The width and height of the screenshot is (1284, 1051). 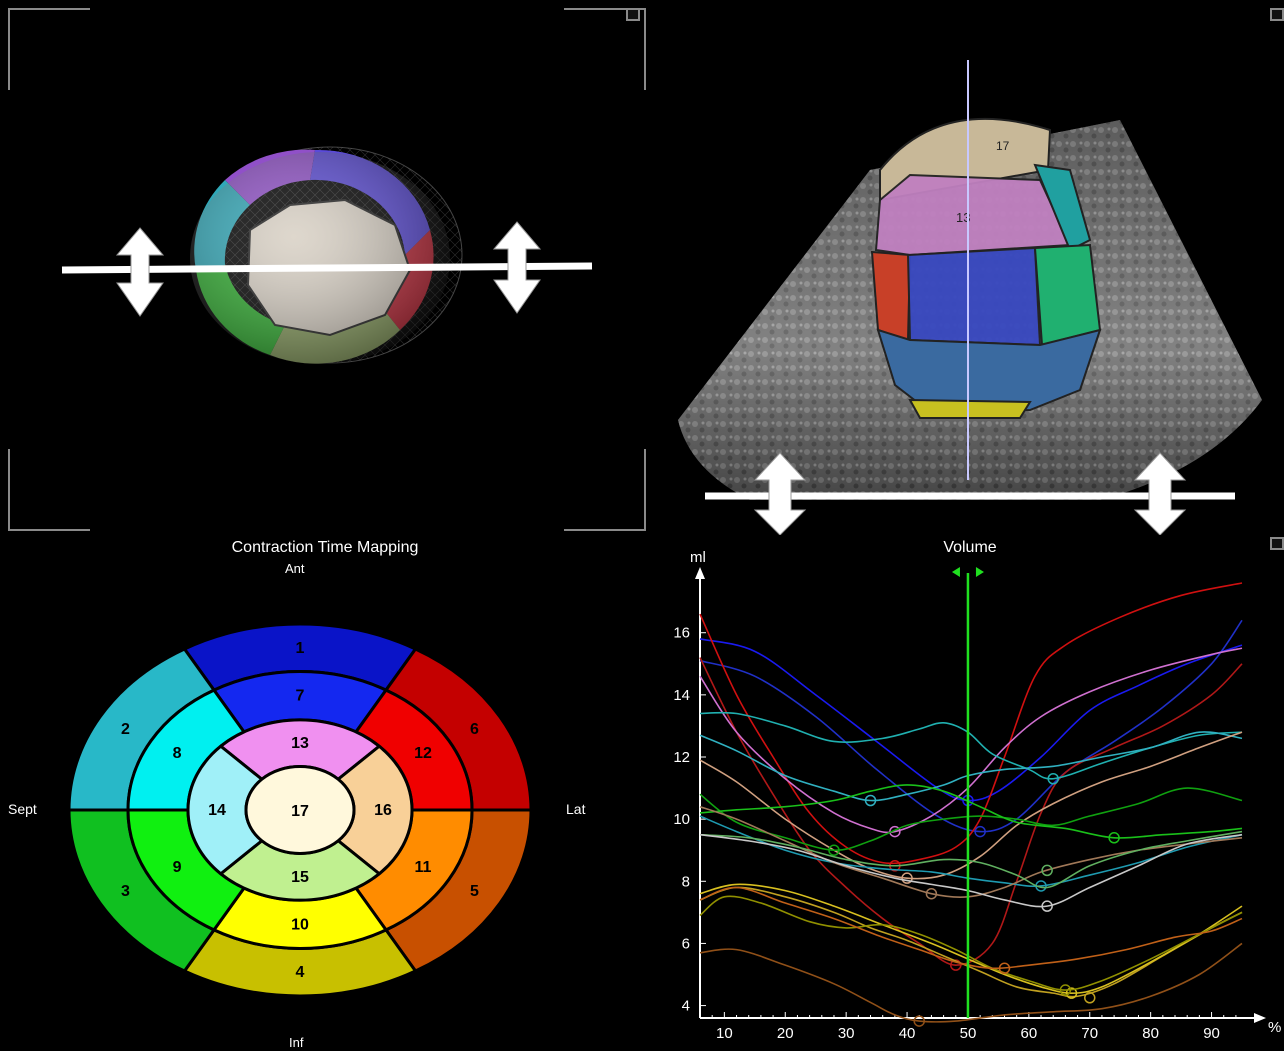 I want to click on segment-number-label: 13, so click(x=300, y=743).